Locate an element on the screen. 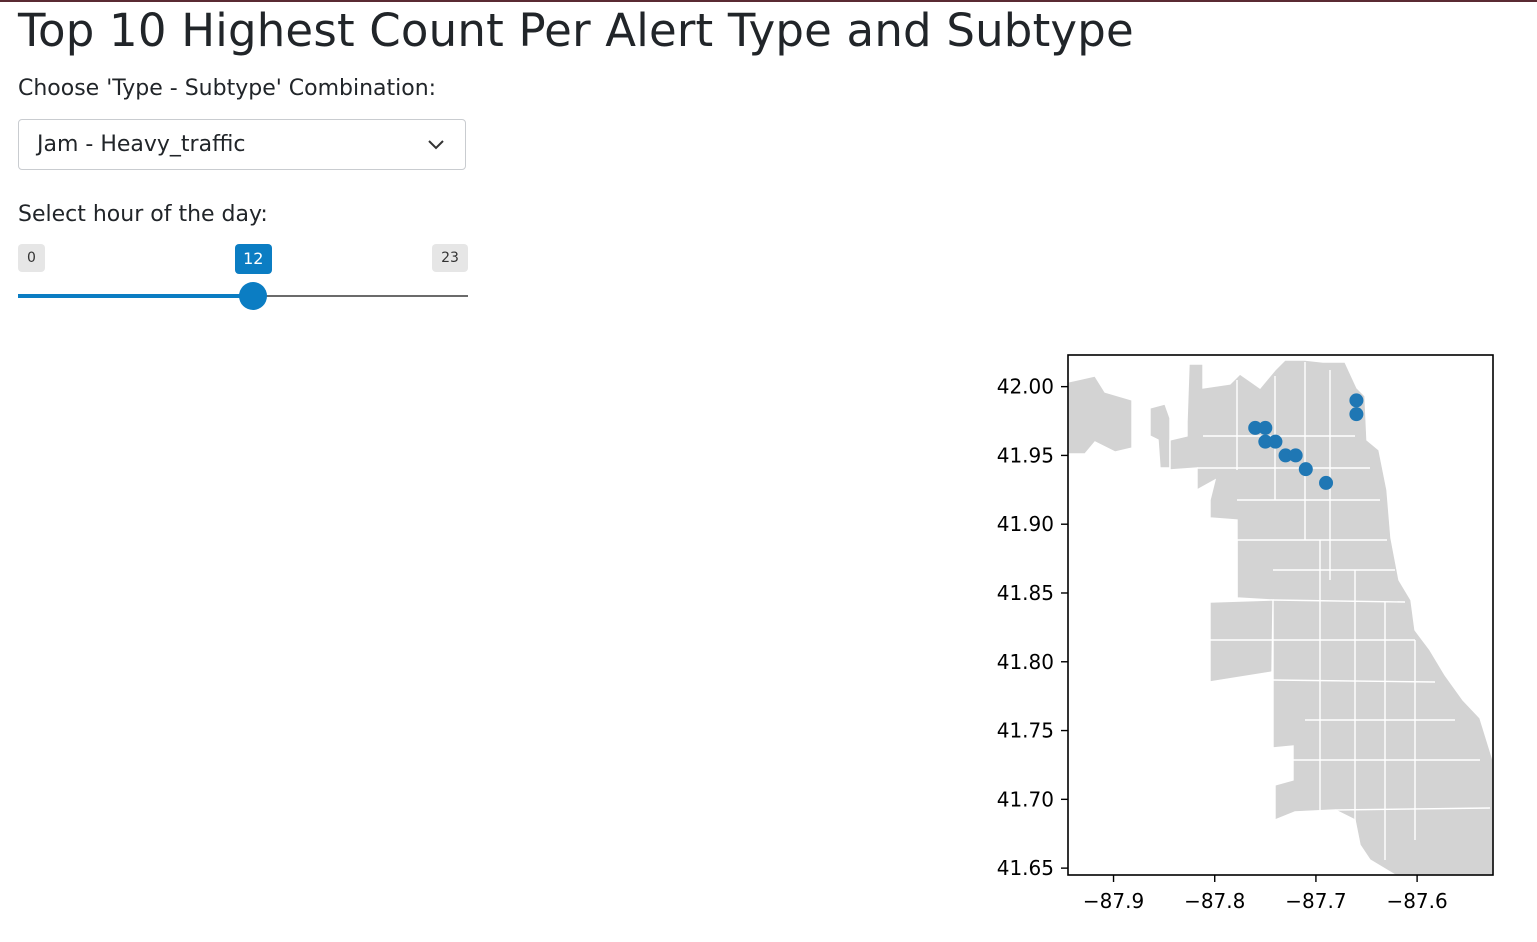  hour-slider-label: Select hour of the day: is located at coordinates (143, 214).